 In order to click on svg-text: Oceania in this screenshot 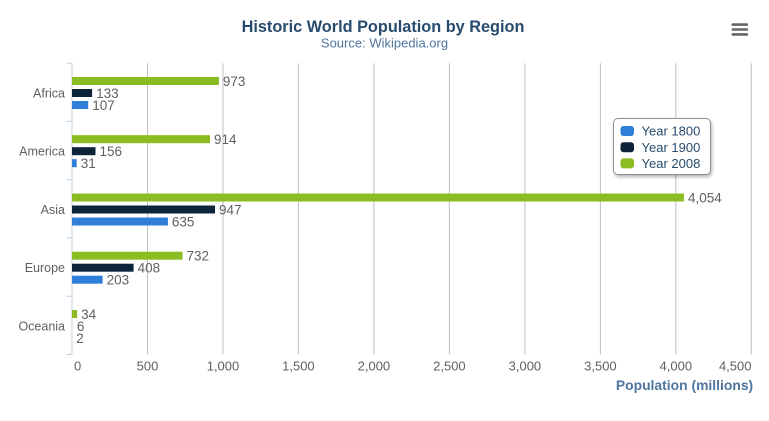, I will do `click(41, 327)`.